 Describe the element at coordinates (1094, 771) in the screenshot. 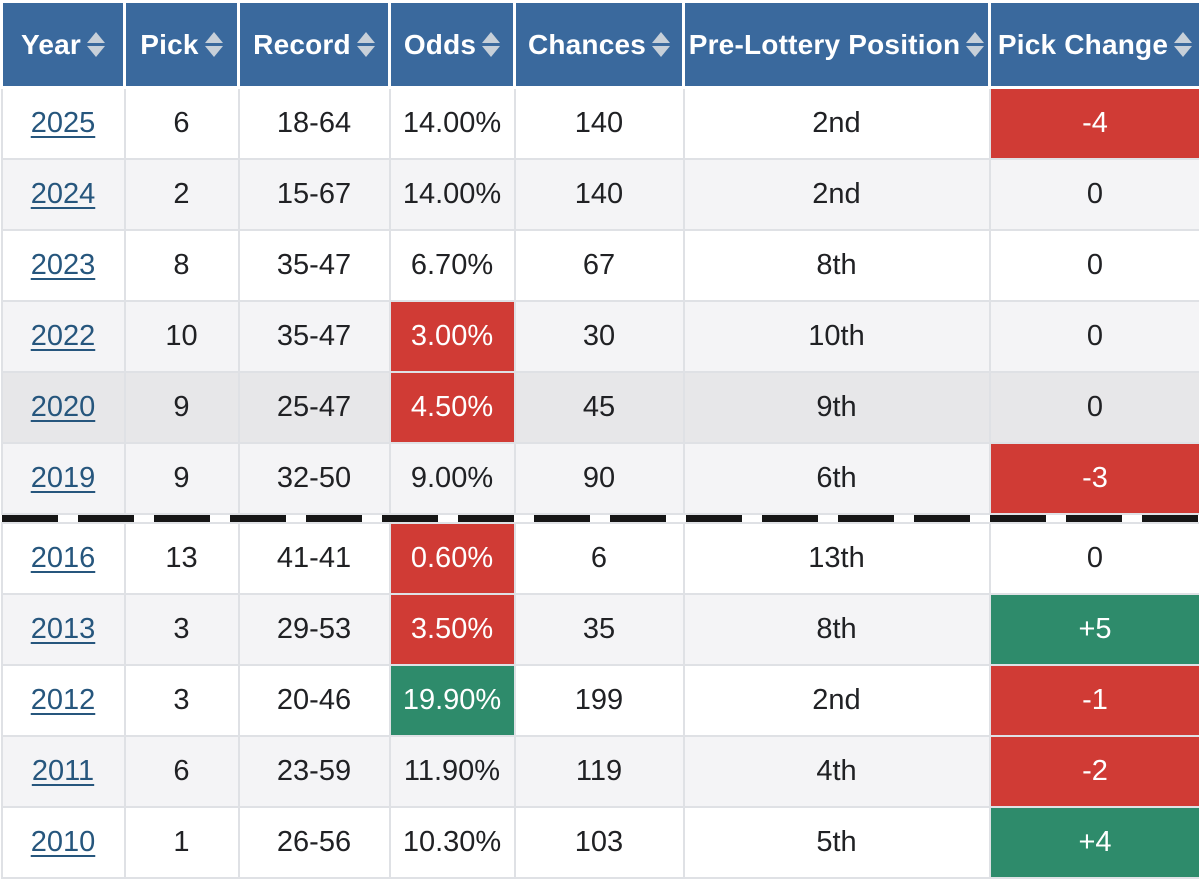

I see `pick-change-cell: -2` at that location.